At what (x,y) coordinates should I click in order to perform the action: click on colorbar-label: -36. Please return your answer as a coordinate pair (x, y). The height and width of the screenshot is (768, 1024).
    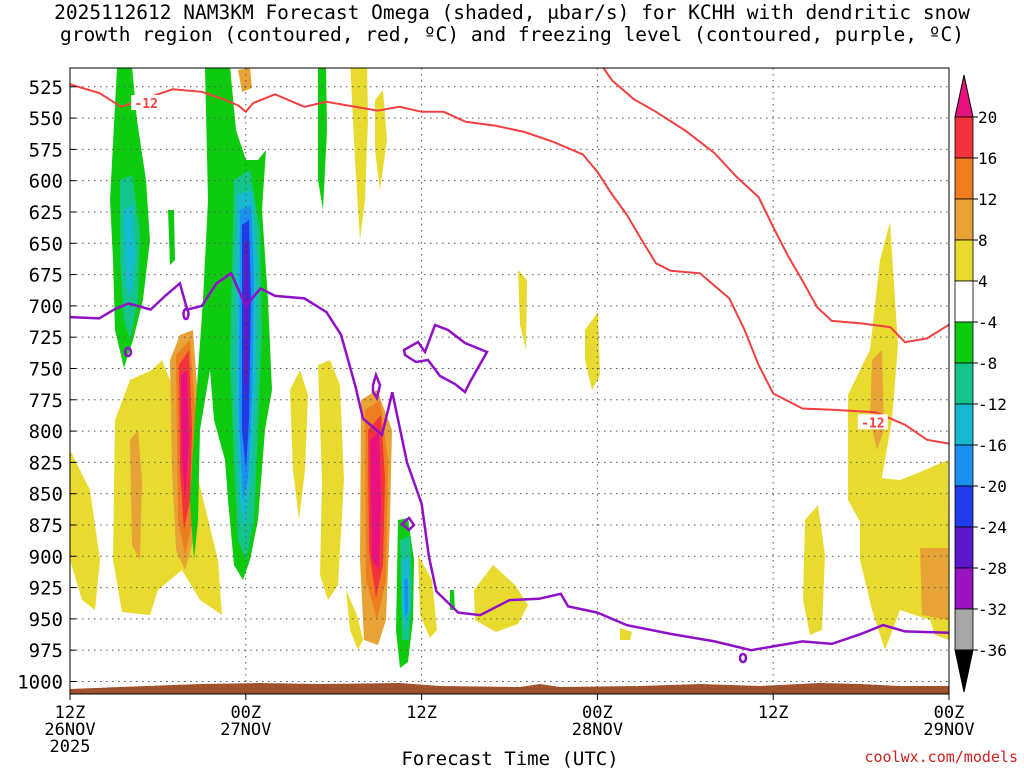
    Looking at the image, I should click on (992, 650).